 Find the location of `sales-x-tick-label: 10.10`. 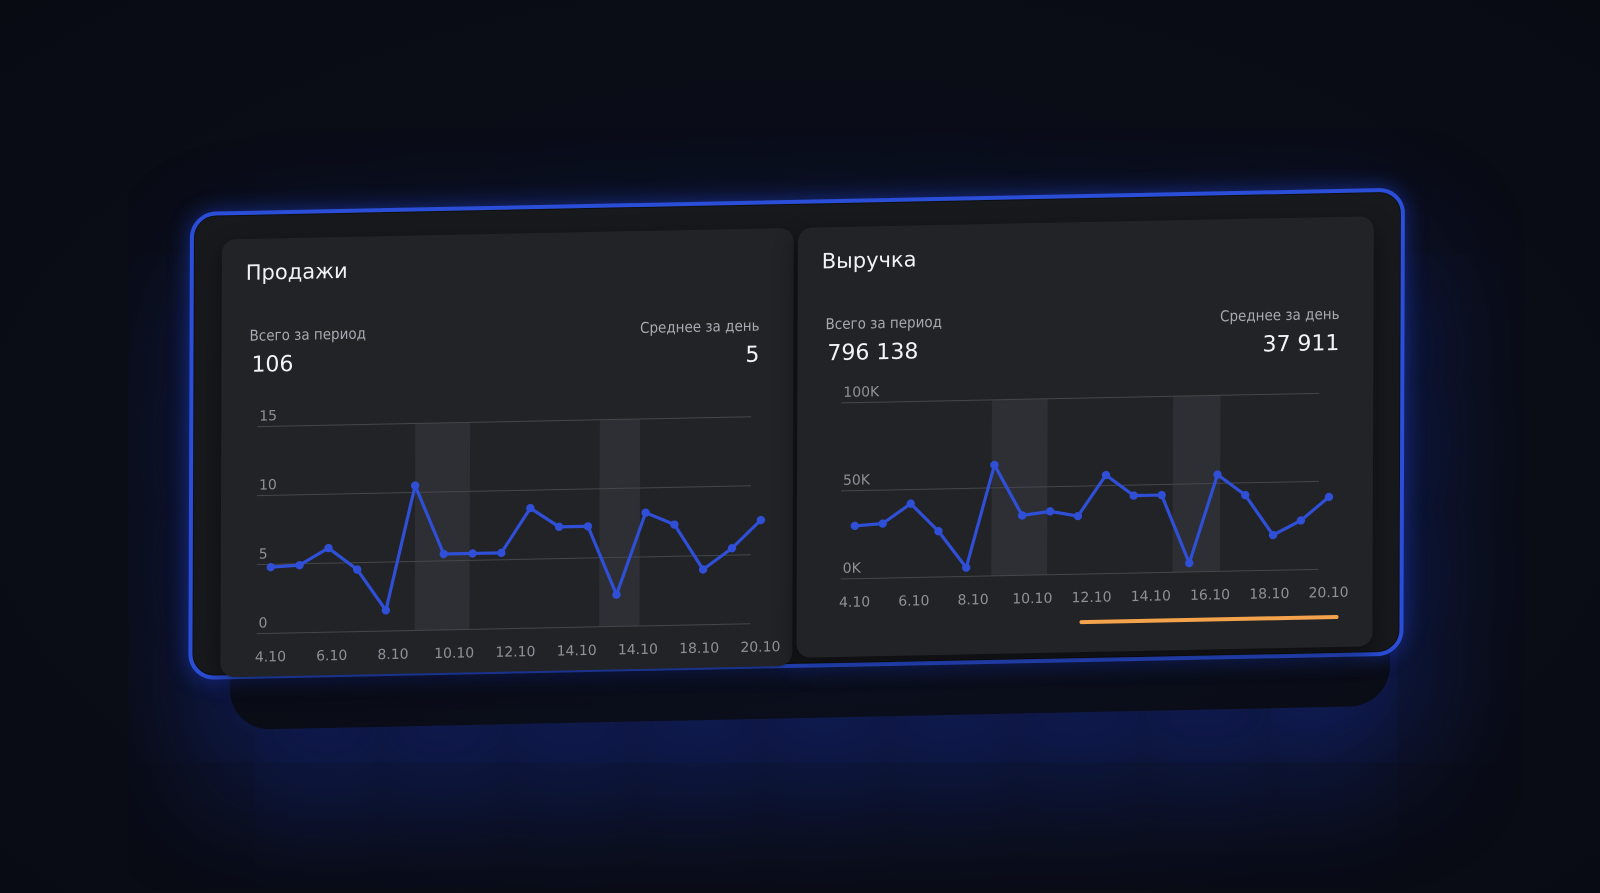

sales-x-tick-label: 10.10 is located at coordinates (454, 653).